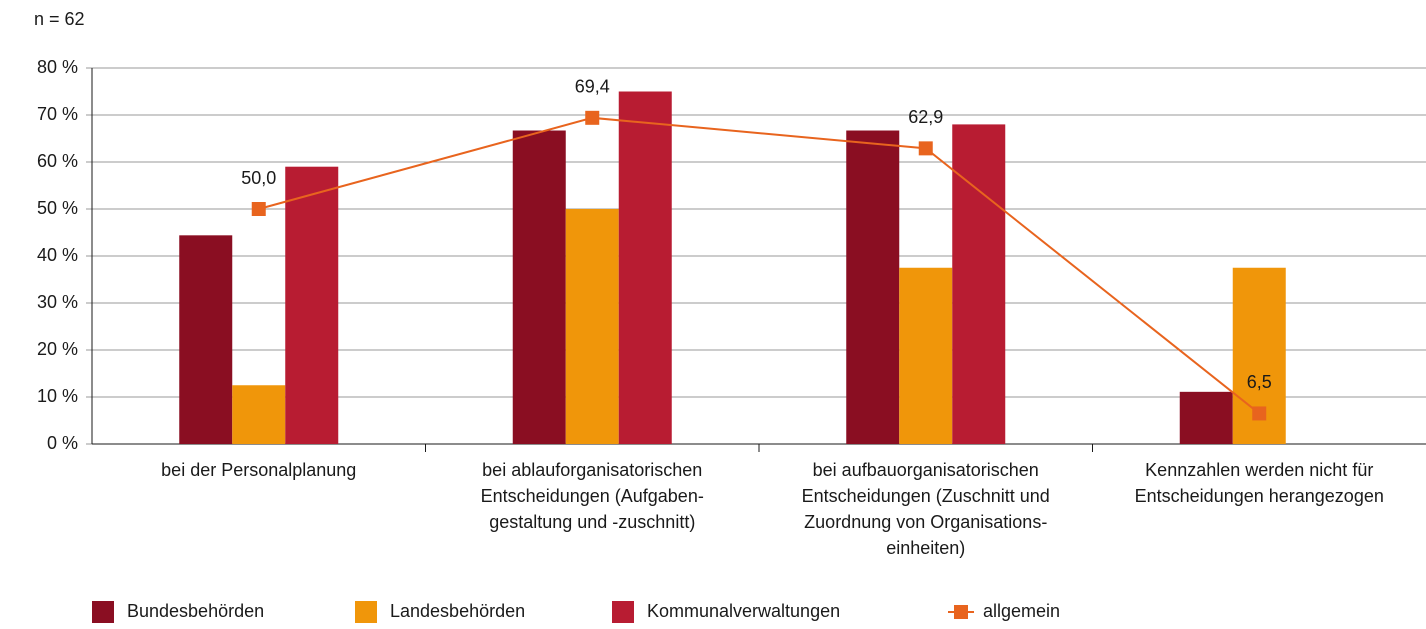  I want to click on legend-label: Kommunalverwaltungen, so click(743, 611).